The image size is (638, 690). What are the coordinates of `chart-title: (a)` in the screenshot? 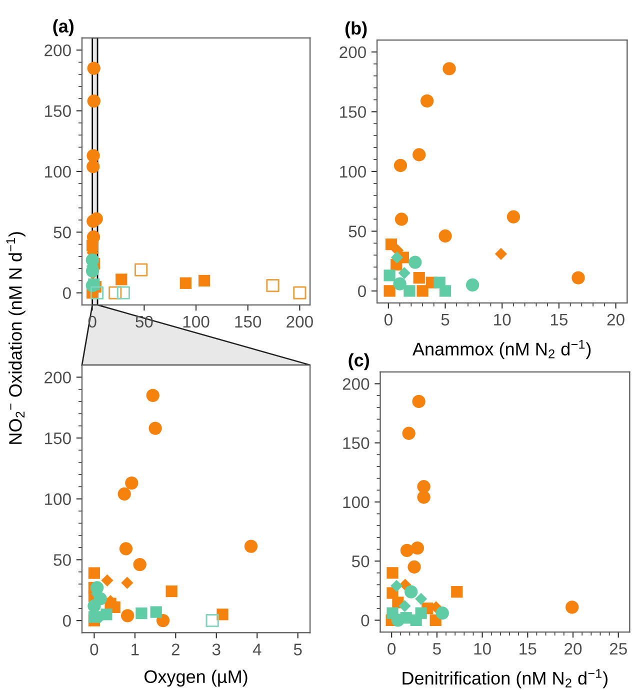 It's located at (63, 27).